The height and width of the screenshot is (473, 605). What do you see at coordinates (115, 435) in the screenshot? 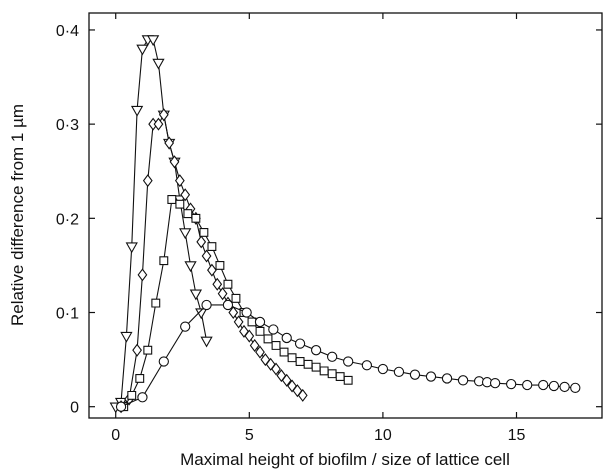
I see `x-tick-label: 0` at bounding box center [115, 435].